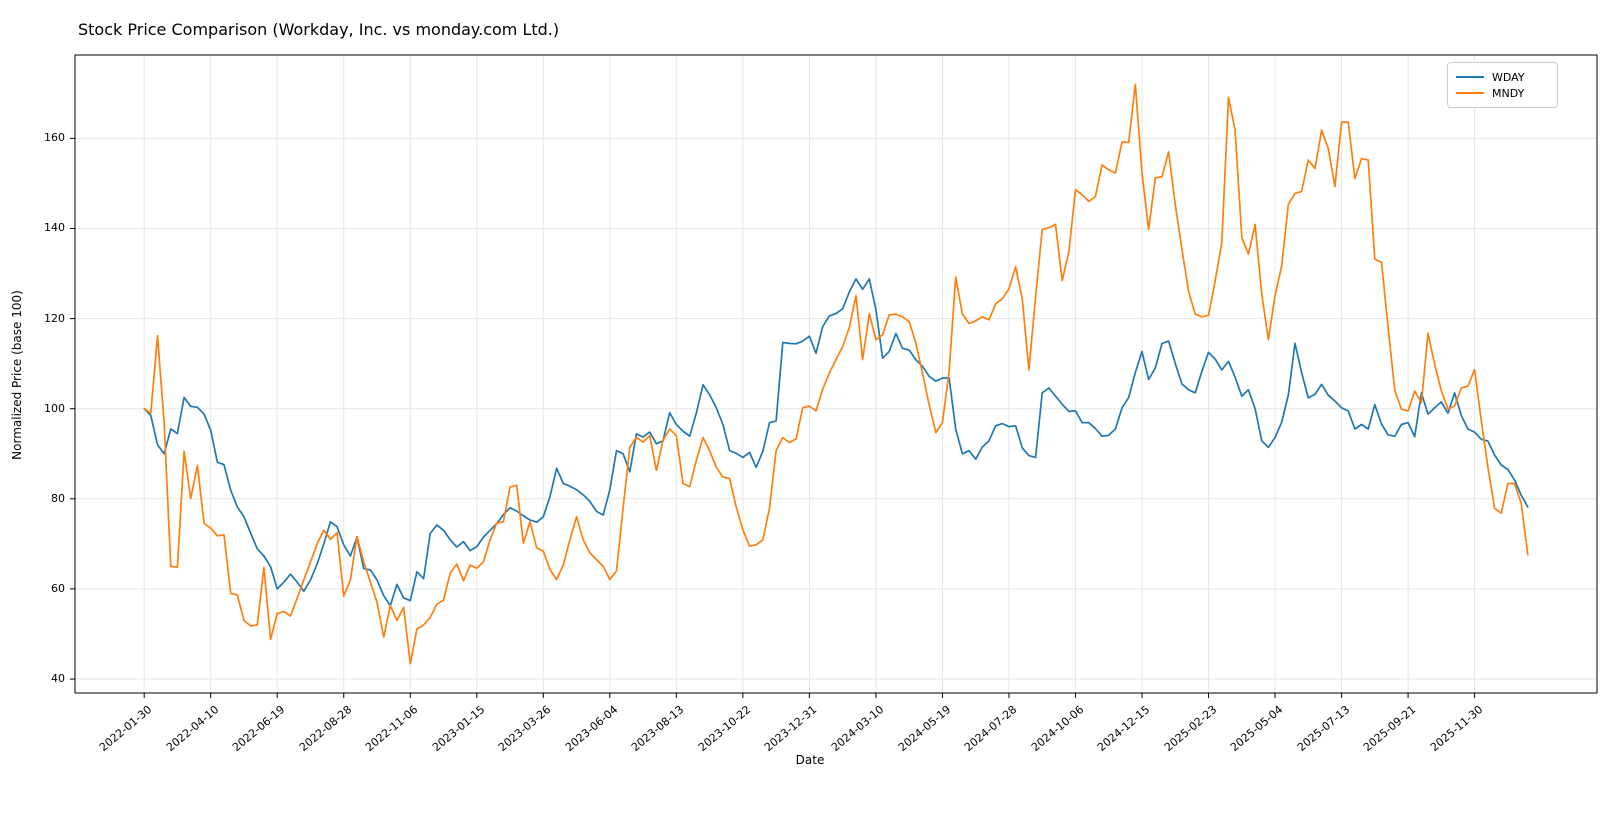 This screenshot has height=819, width=1620. I want to click on y-tick-label: 40, so click(58, 679).